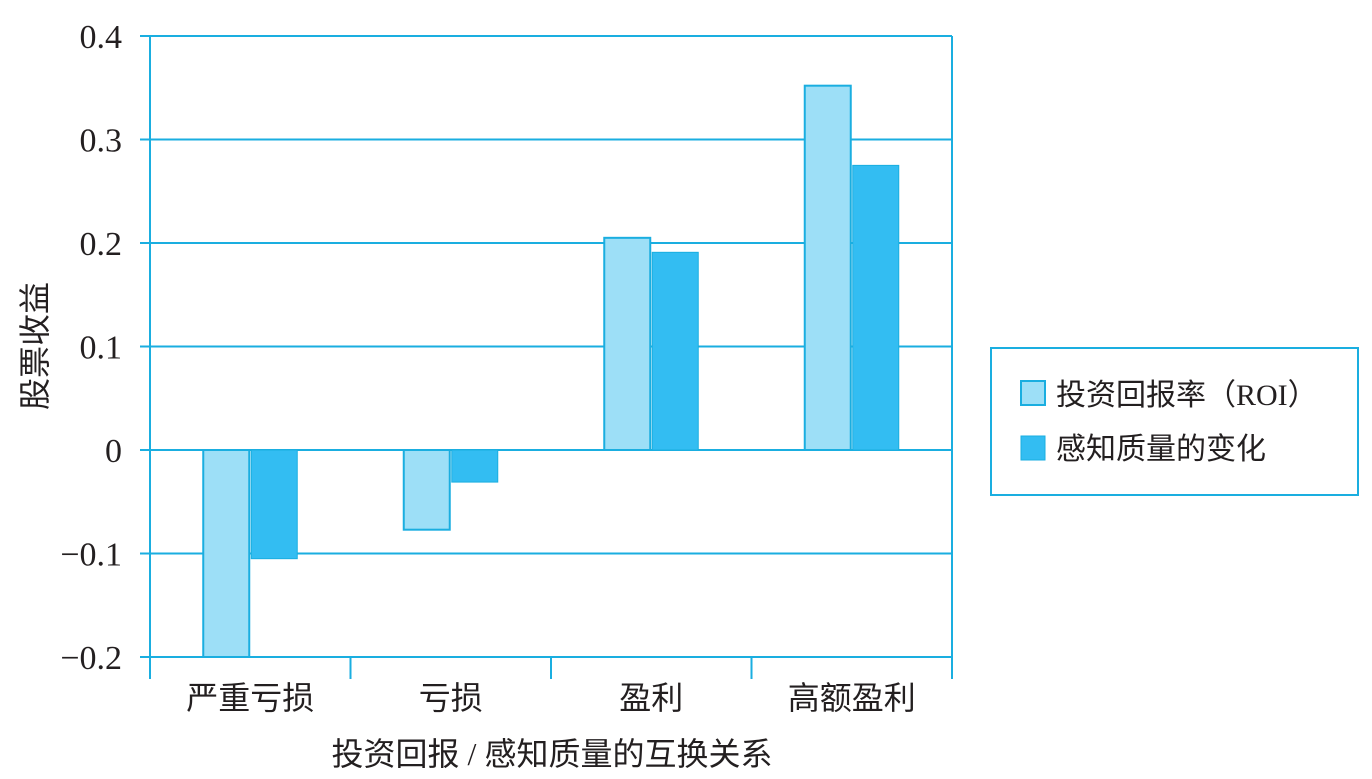  What do you see at coordinates (1161, 449) in the screenshot?
I see `legend-label-perceived-quality: 感知质量的变化` at bounding box center [1161, 449].